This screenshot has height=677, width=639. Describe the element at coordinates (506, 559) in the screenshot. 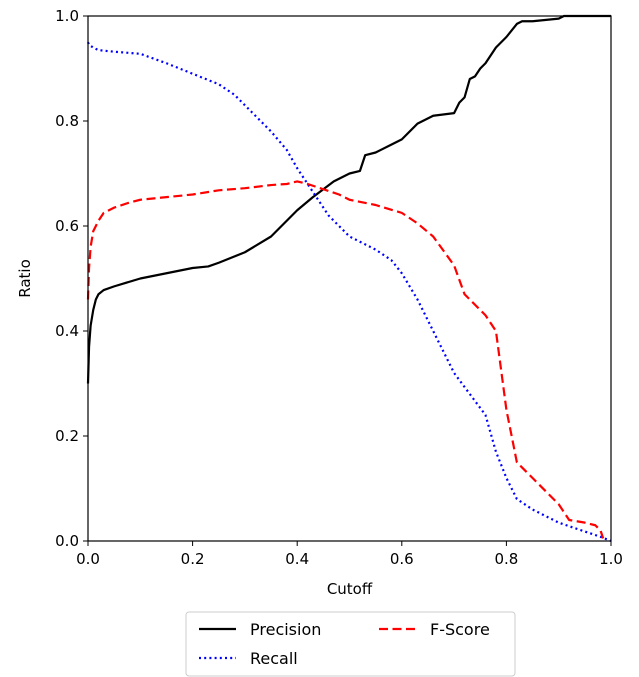

I see `x-tick-label: 0.8` at that location.